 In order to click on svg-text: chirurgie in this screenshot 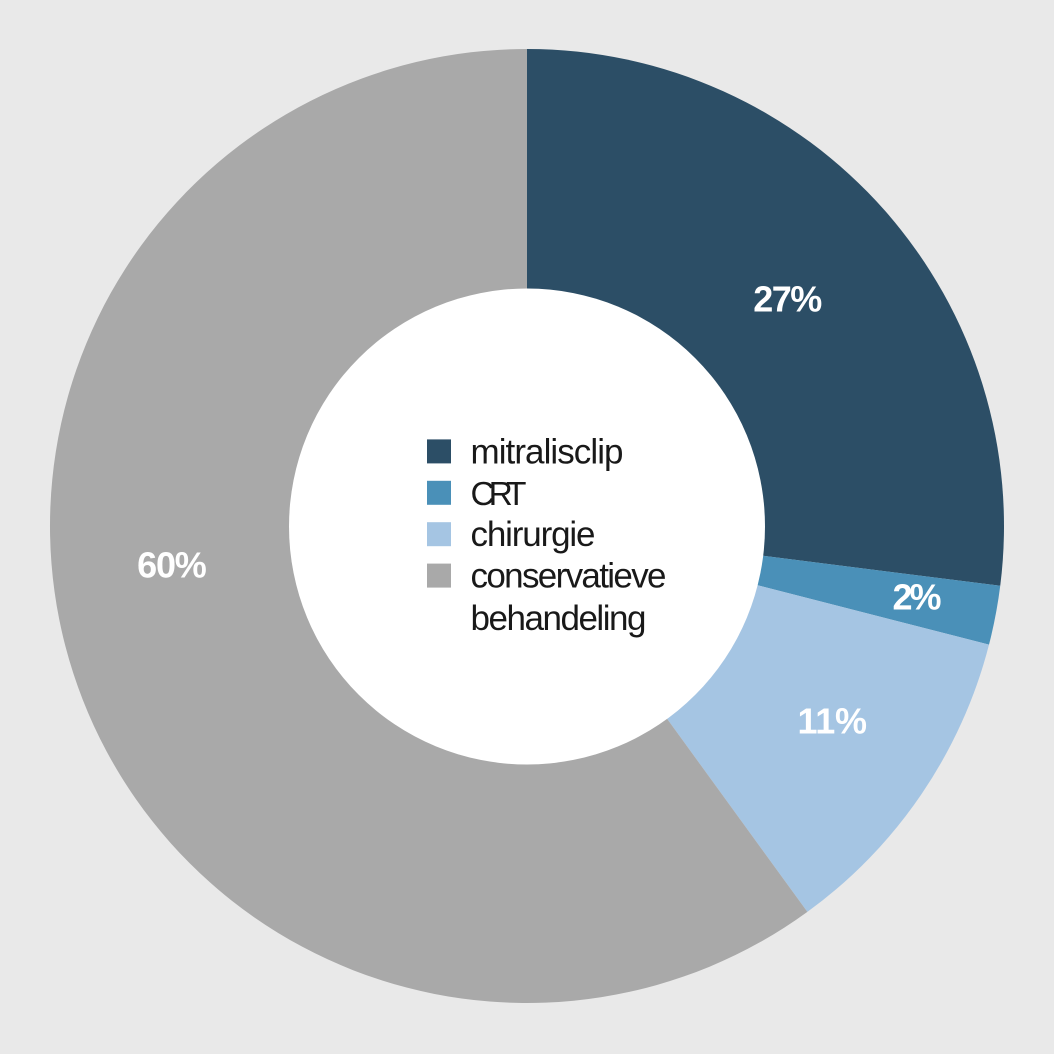, I will do `click(533, 534)`.